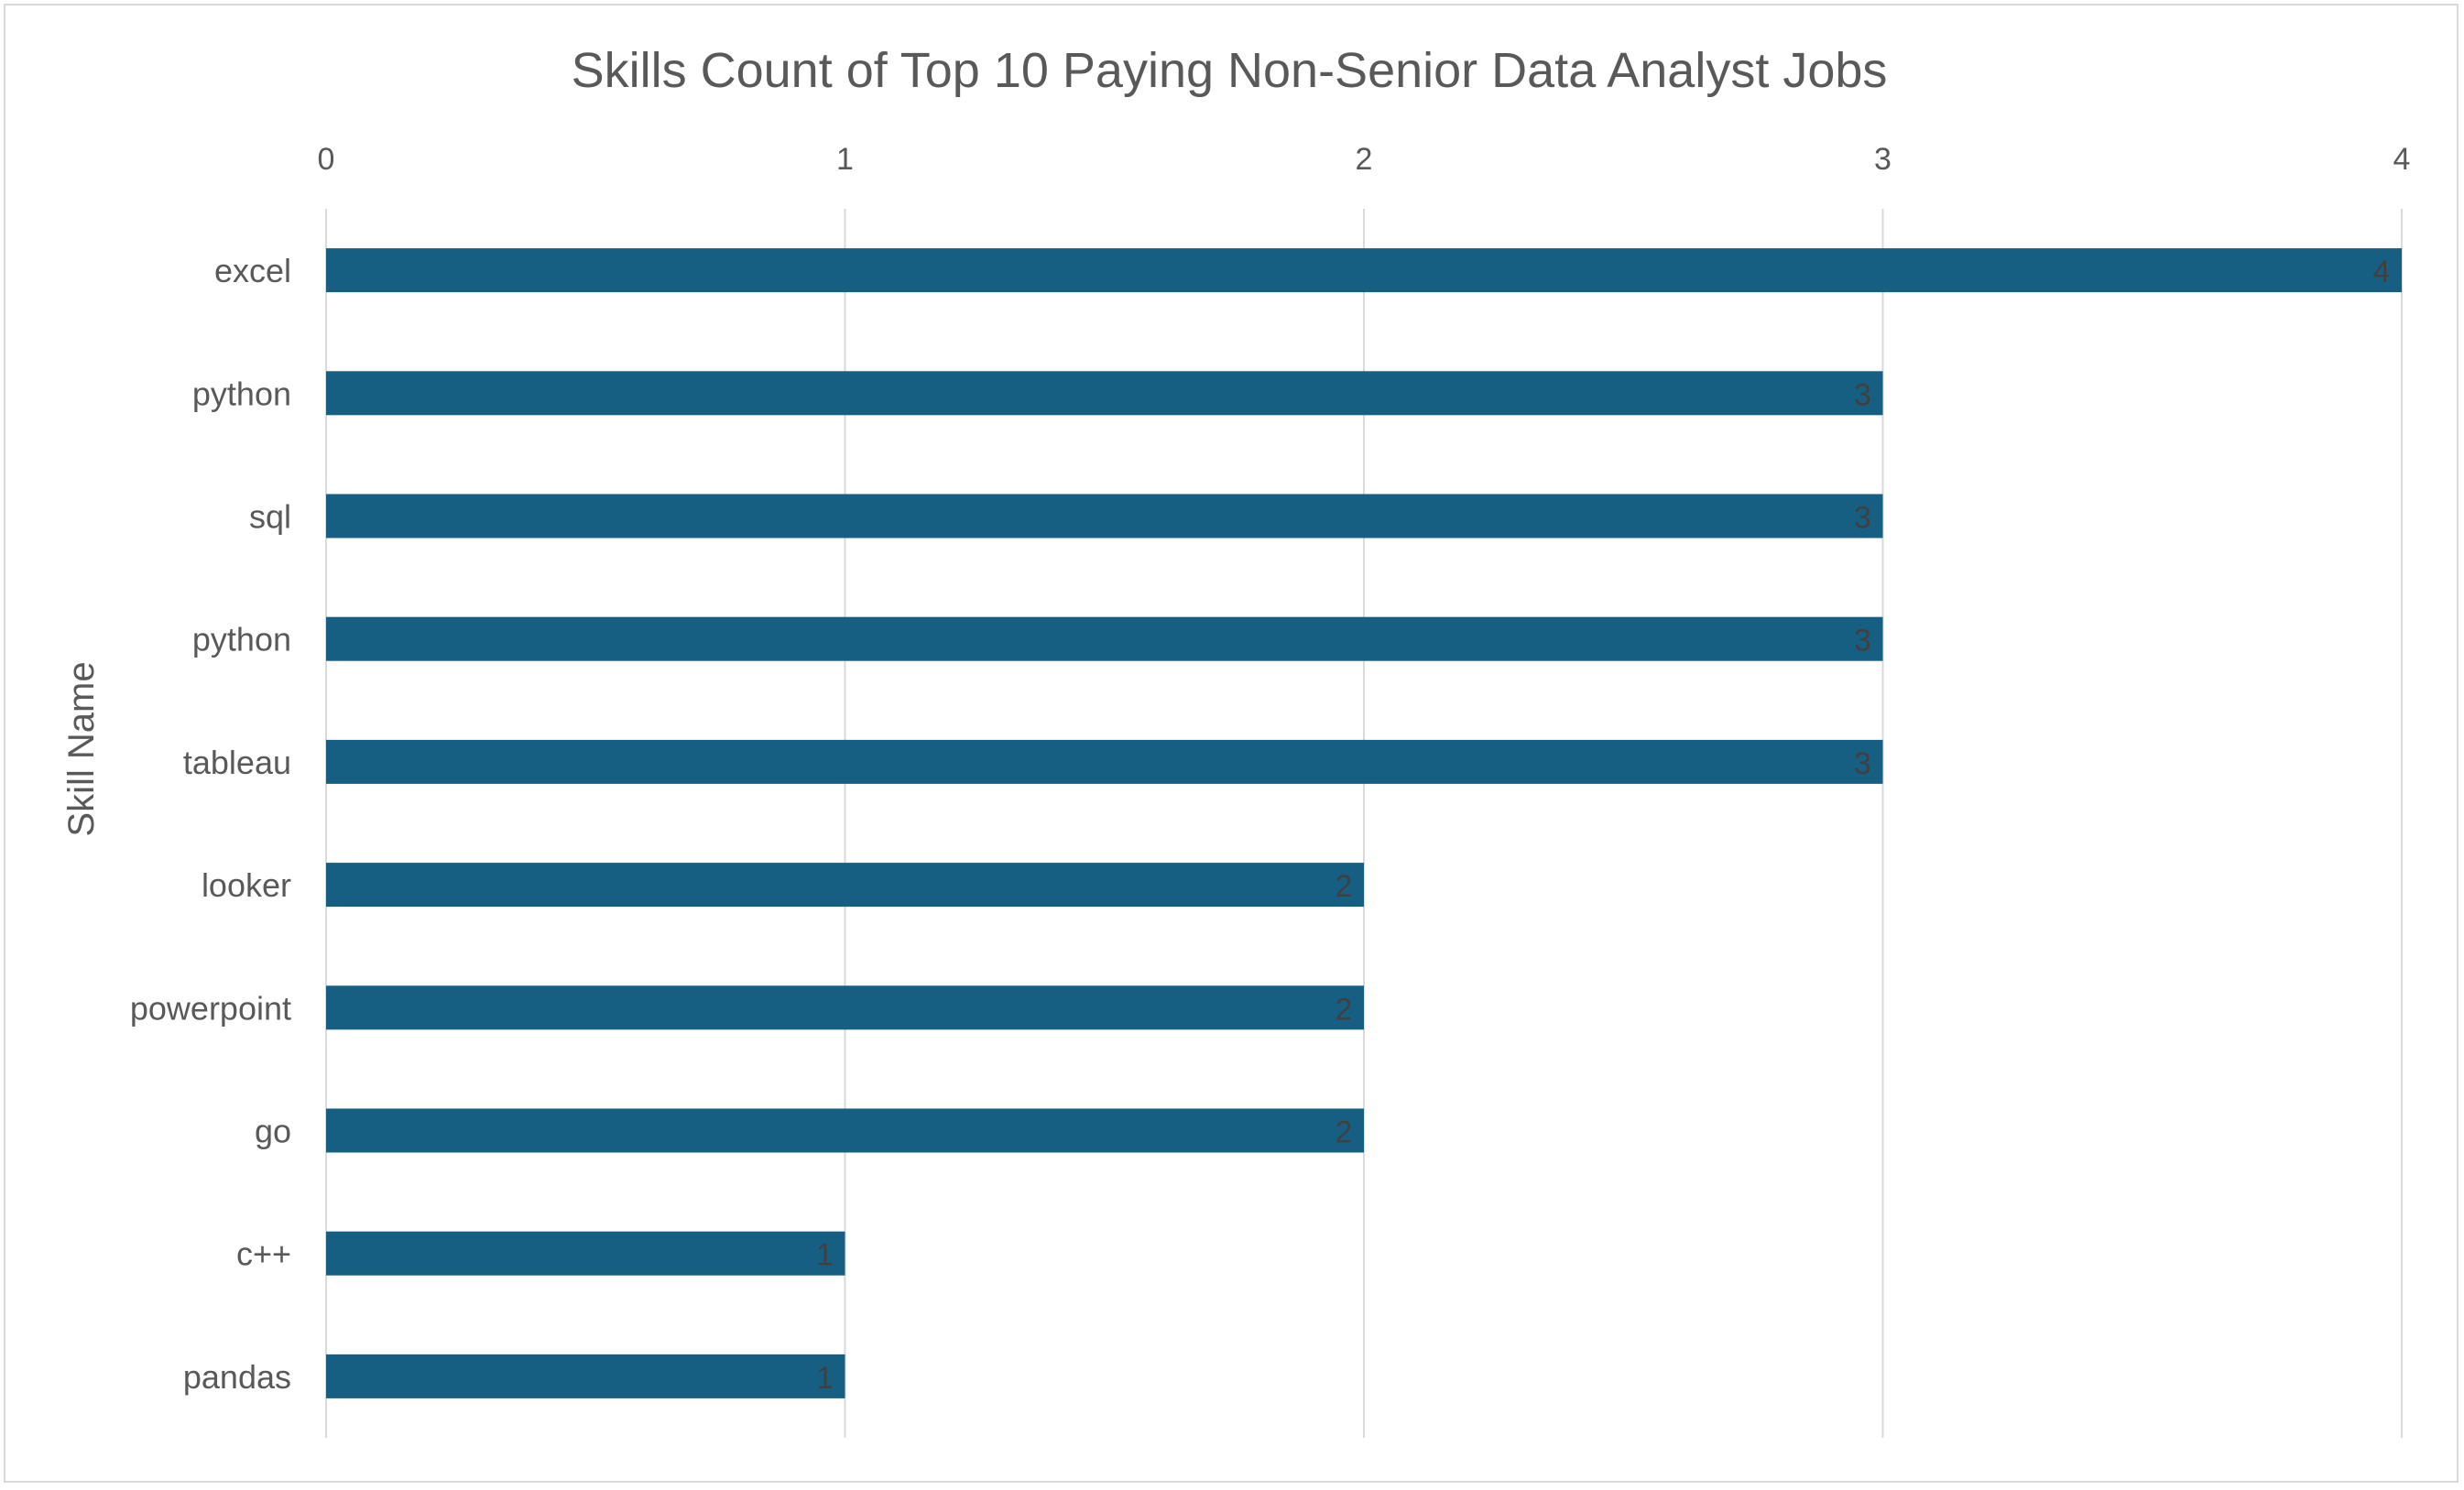 The image size is (2464, 1490). I want to click on category-label: pandas, so click(237, 1377).